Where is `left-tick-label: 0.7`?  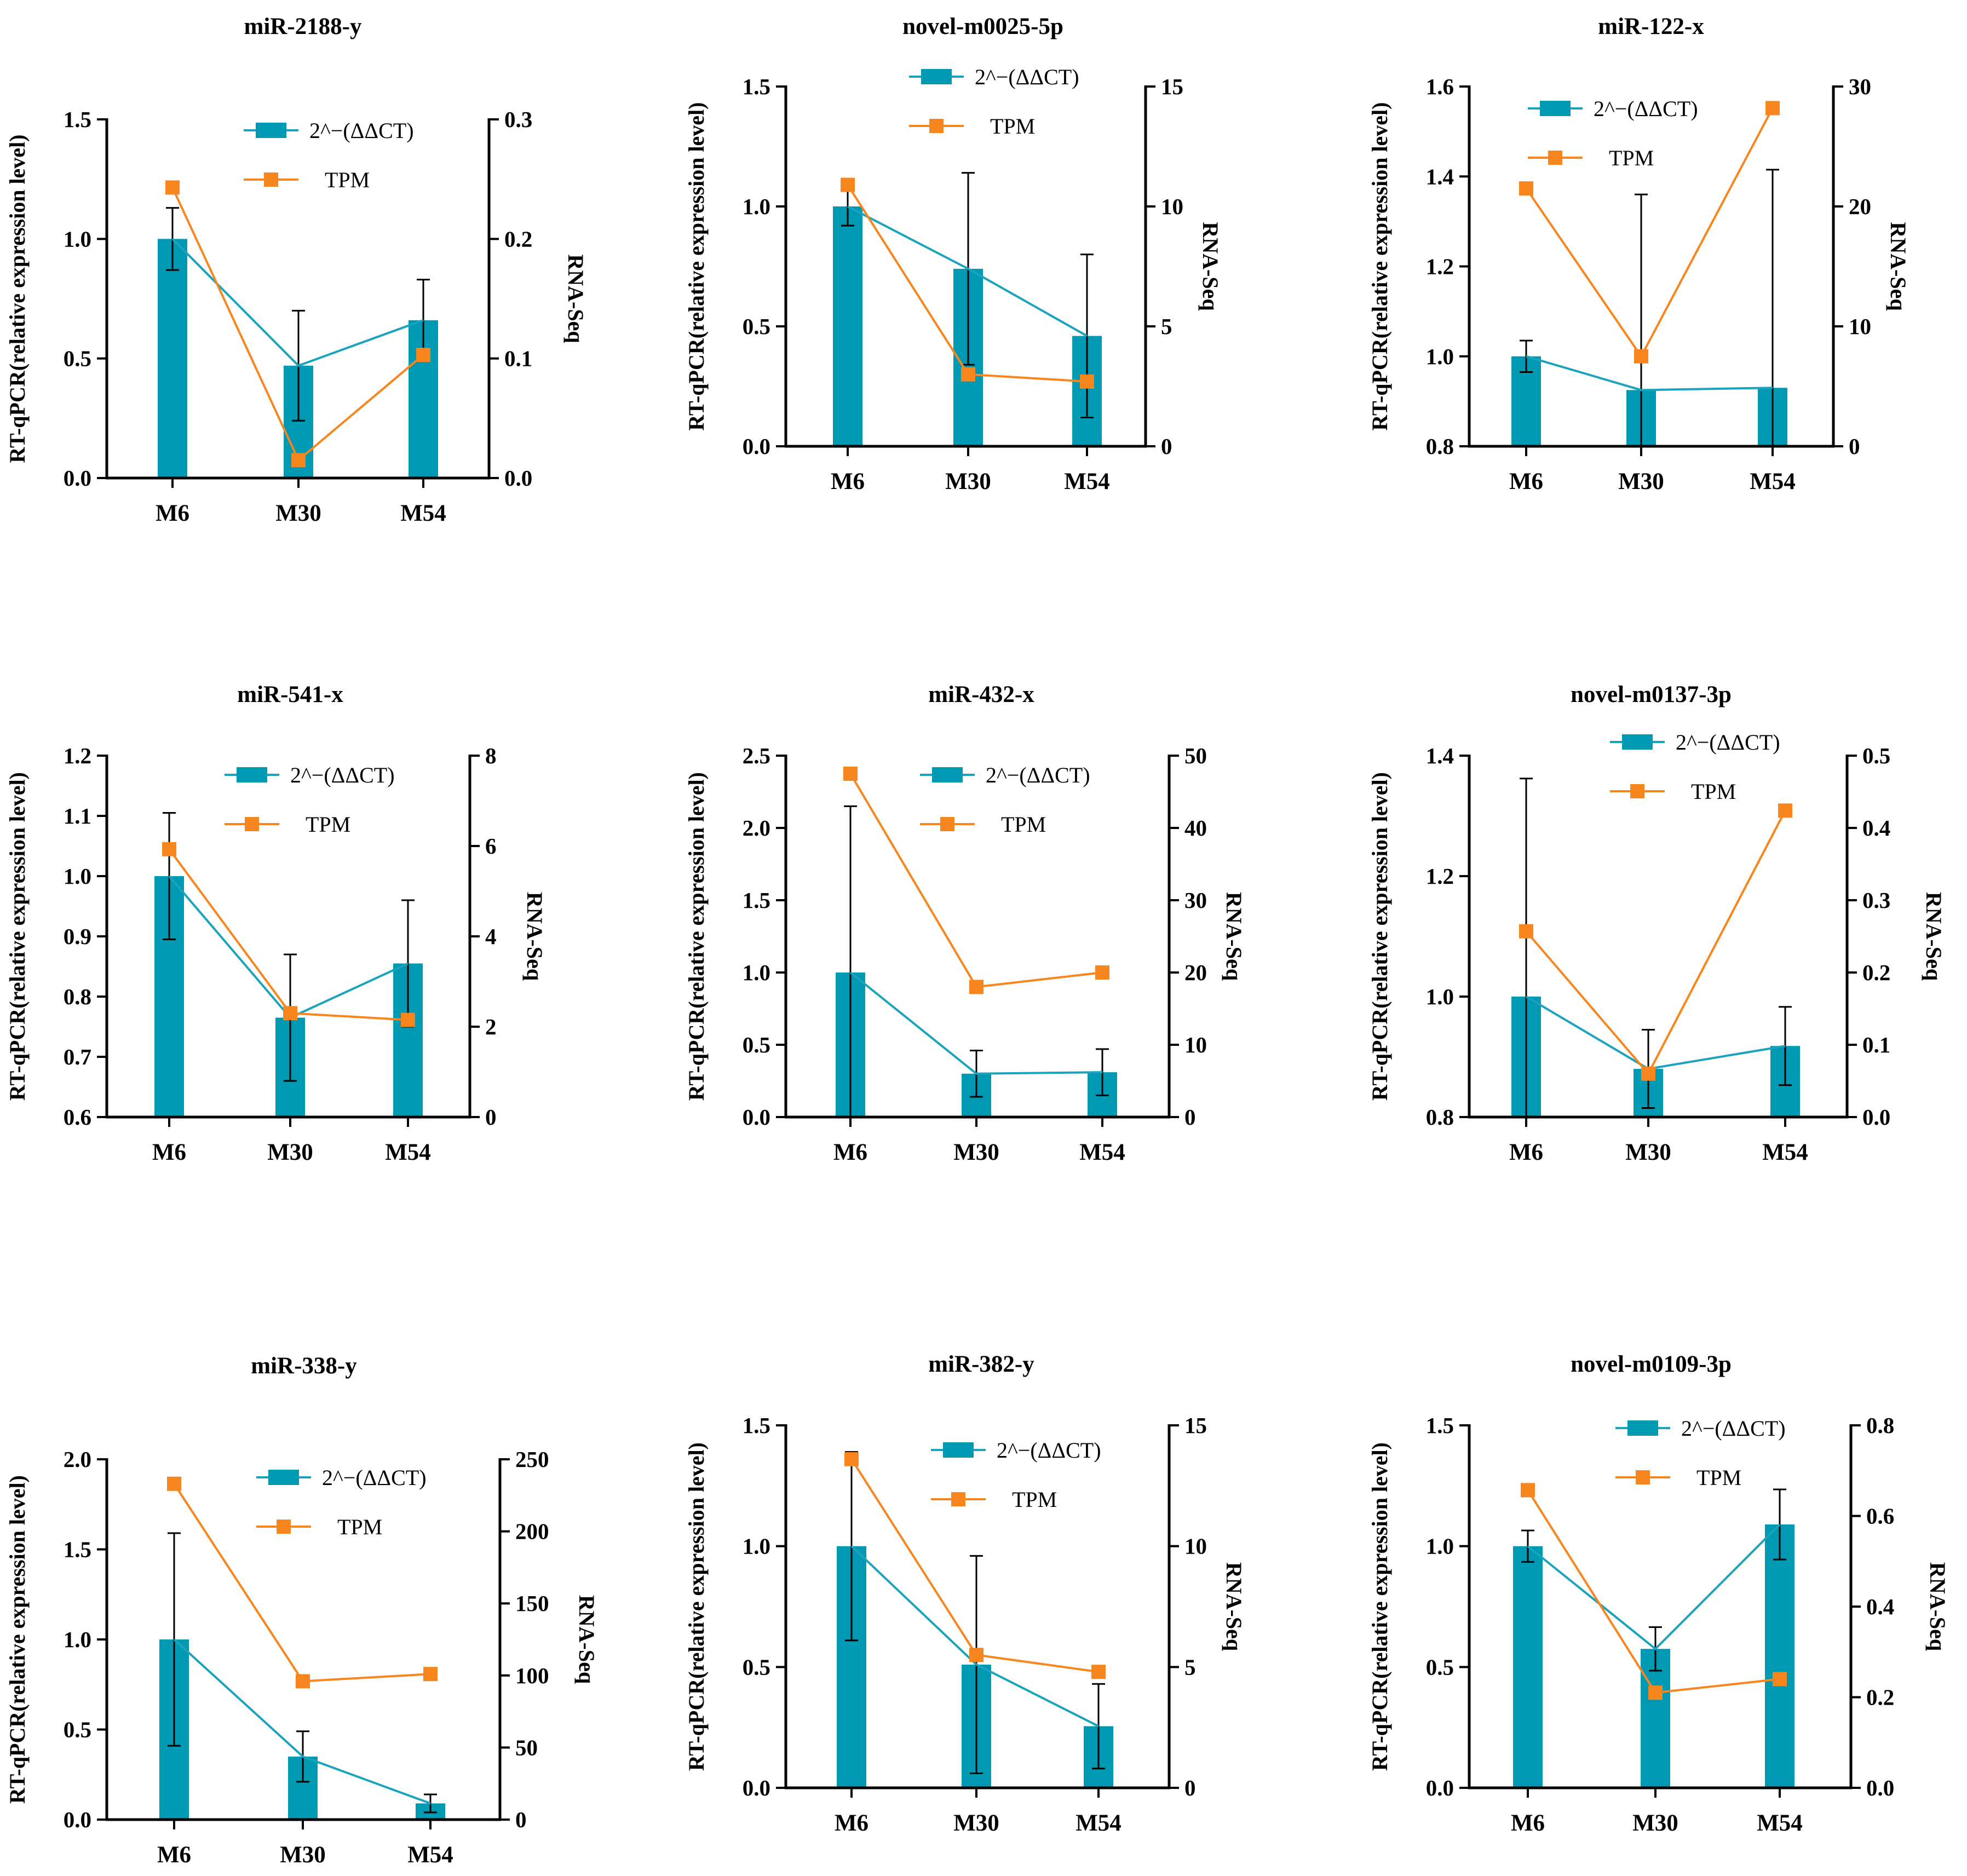
left-tick-label: 0.7 is located at coordinates (77, 1056).